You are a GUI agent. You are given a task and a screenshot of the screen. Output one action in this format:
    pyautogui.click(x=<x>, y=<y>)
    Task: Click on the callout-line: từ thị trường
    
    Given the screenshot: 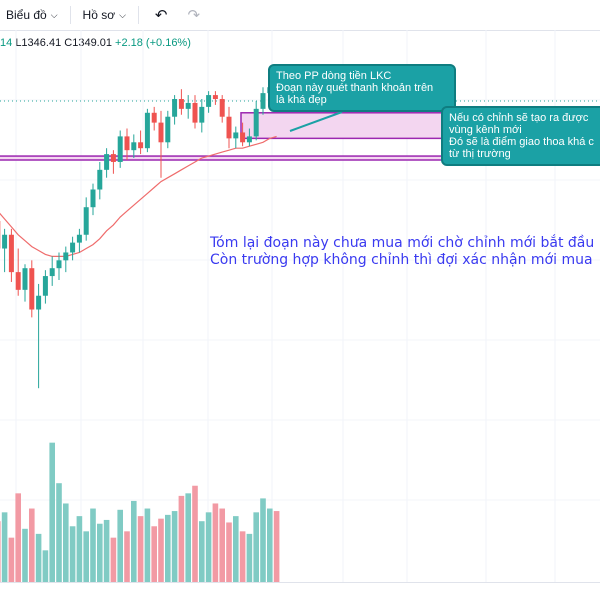 What is the action you would take?
    pyautogui.click(x=524, y=154)
    